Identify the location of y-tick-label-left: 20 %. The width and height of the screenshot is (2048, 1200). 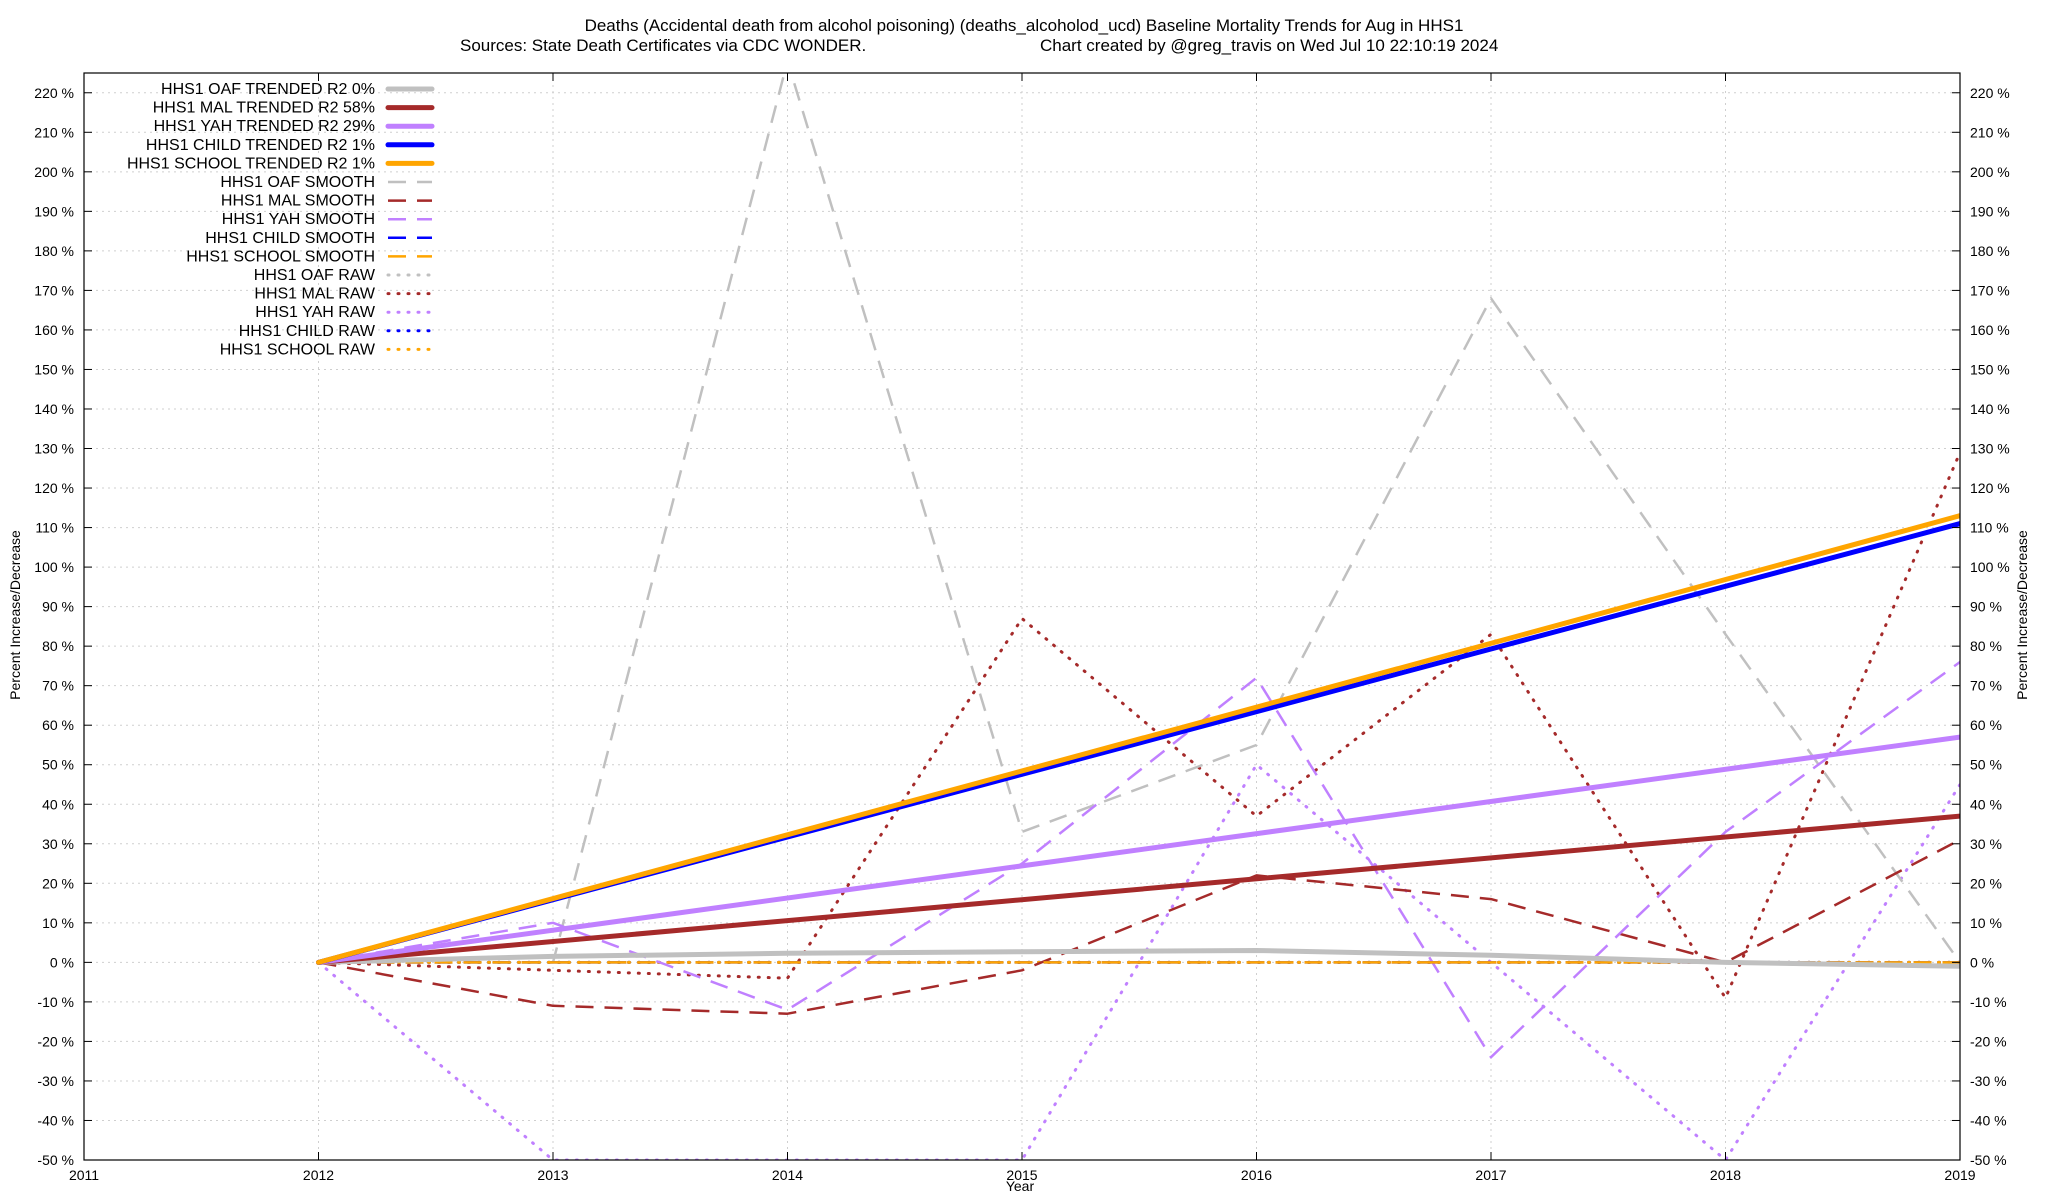
(58, 883).